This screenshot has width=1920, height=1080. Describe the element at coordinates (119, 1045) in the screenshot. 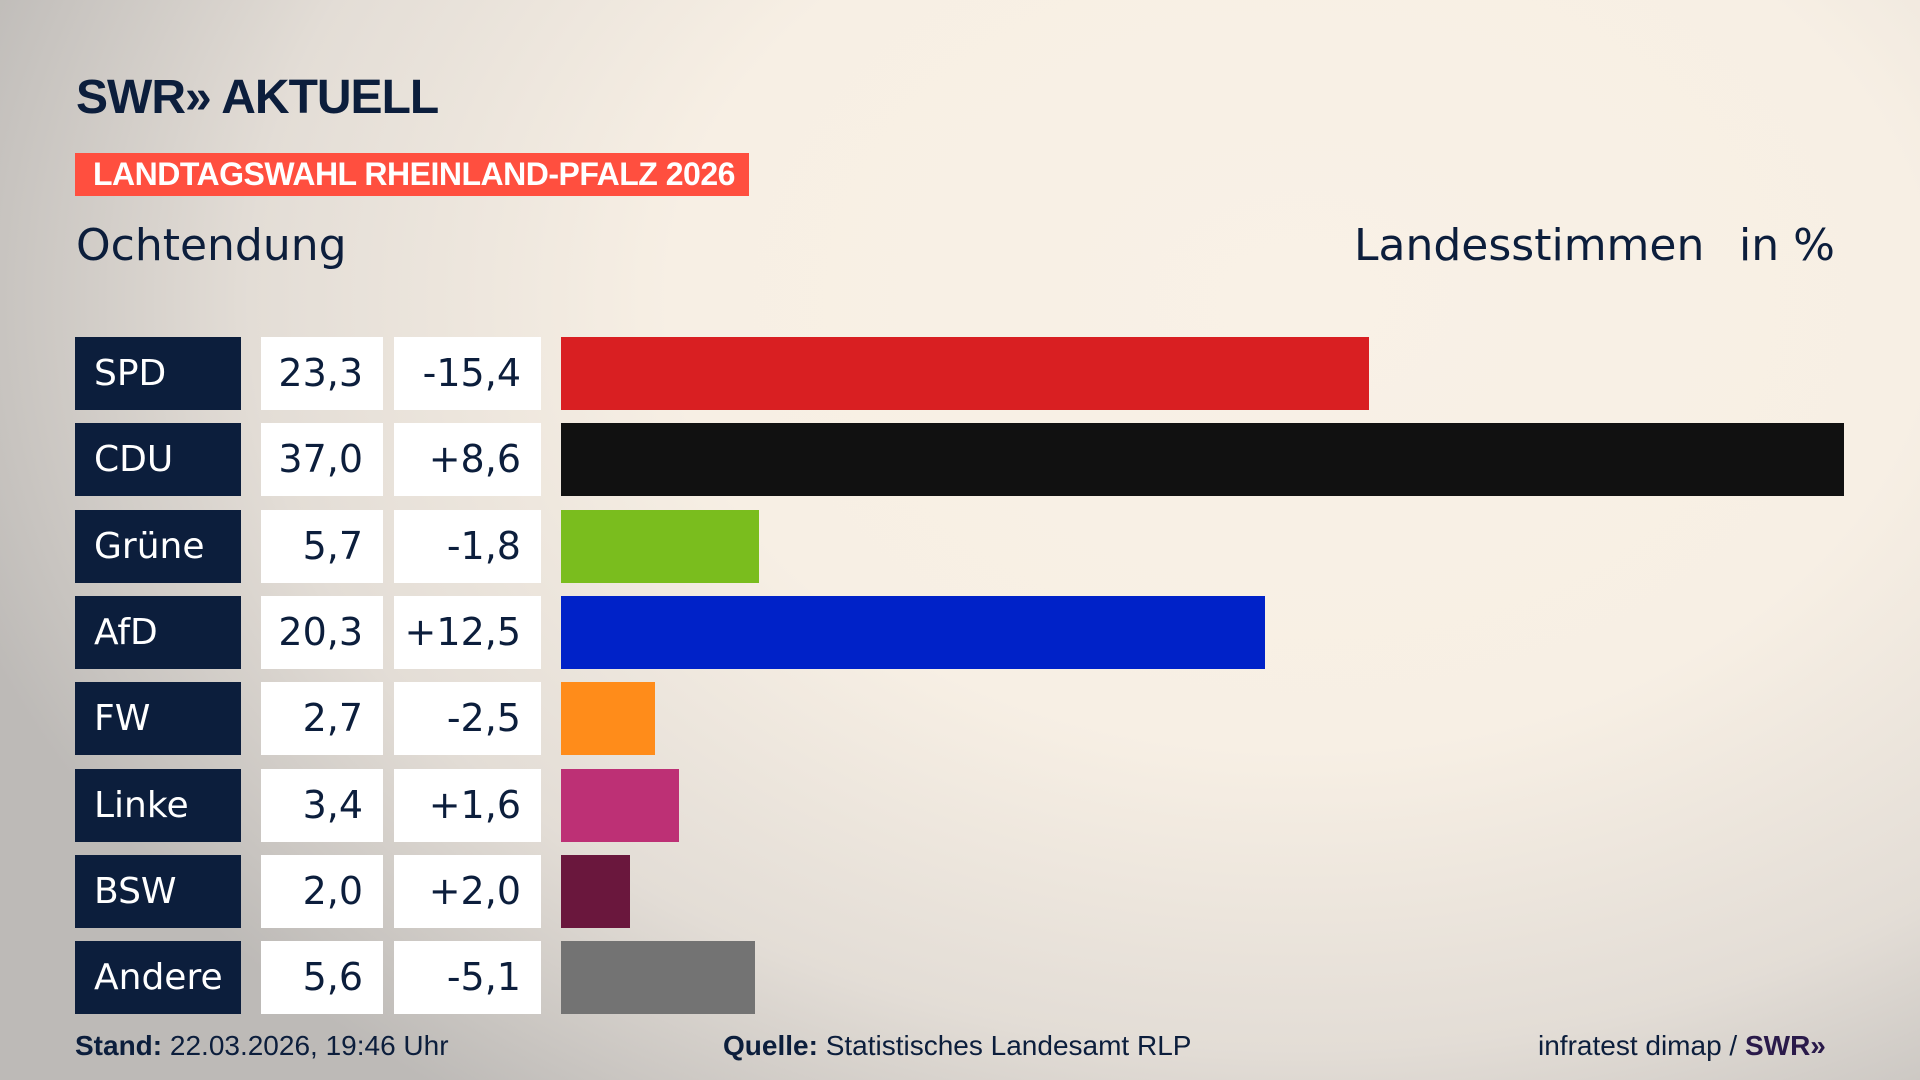

I see `stand-label: Stand:` at that location.